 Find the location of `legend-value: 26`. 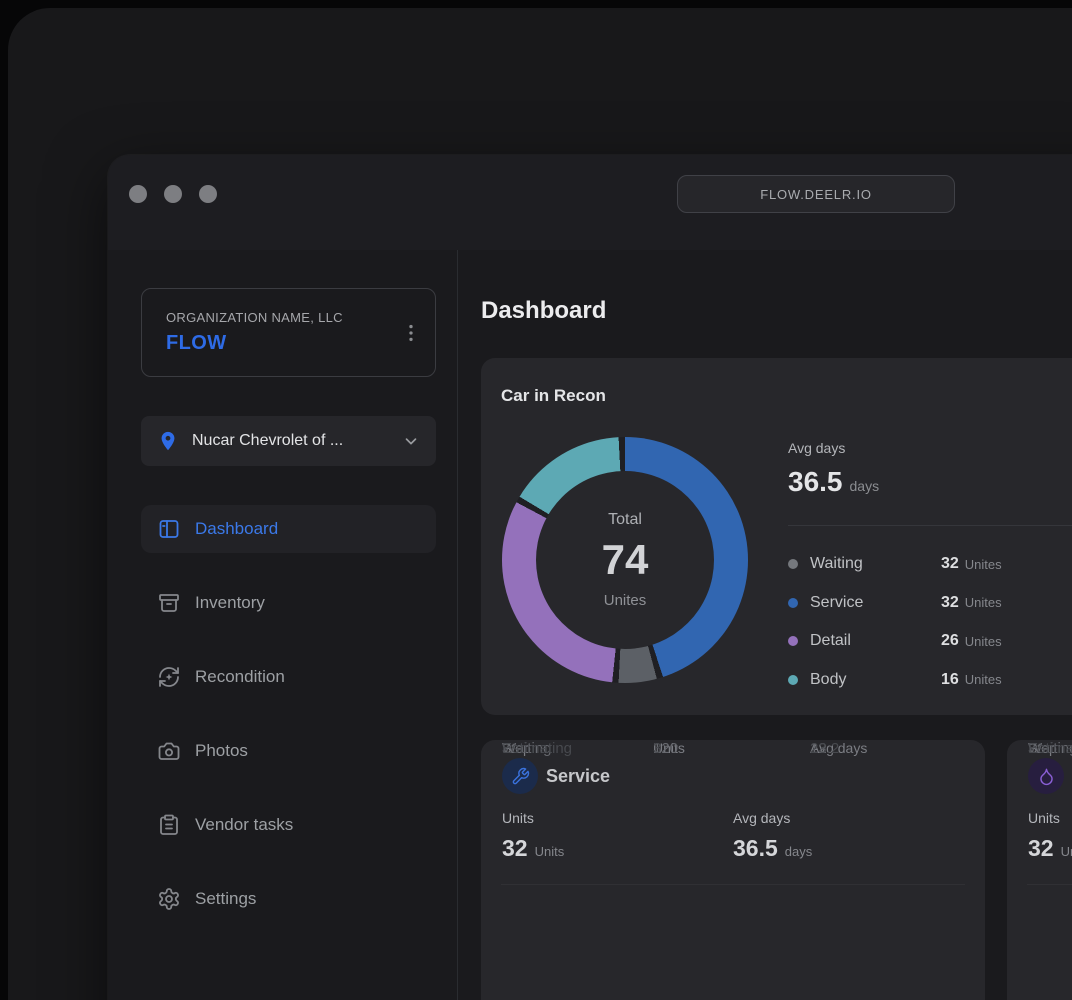

legend-value: 26 is located at coordinates (950, 641).